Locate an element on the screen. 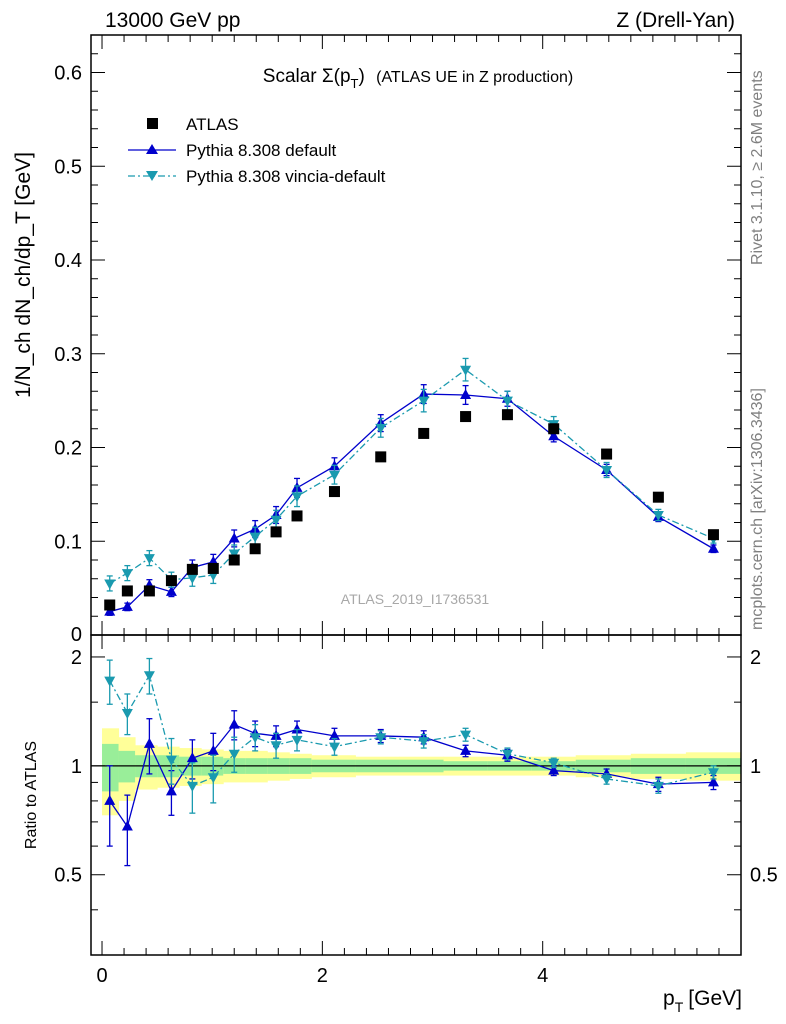 This screenshot has width=786, height=1024. x-tick-label: 4 is located at coordinates (542, 976).